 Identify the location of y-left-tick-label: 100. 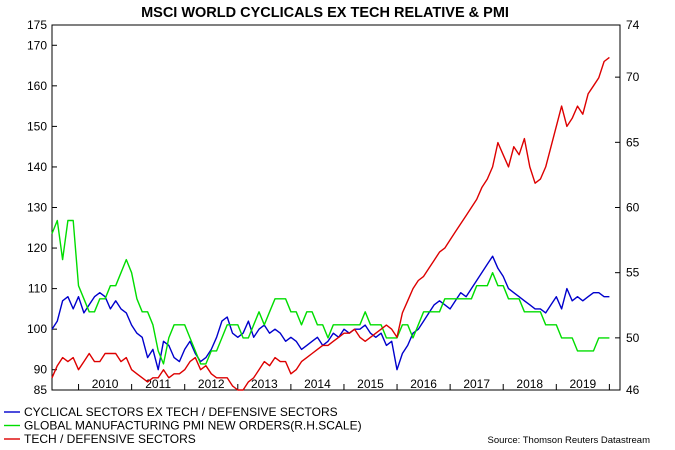
(37, 329).